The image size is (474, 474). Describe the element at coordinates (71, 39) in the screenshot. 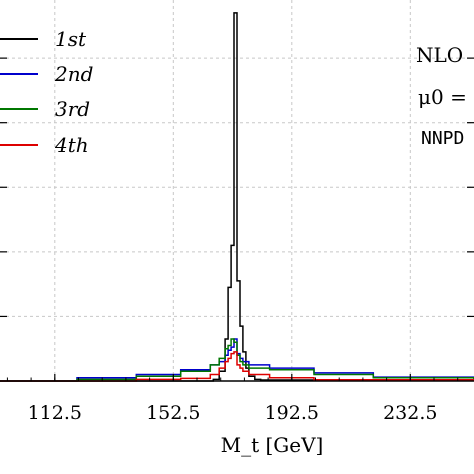

I see `legend-label-1st: 1st` at that location.